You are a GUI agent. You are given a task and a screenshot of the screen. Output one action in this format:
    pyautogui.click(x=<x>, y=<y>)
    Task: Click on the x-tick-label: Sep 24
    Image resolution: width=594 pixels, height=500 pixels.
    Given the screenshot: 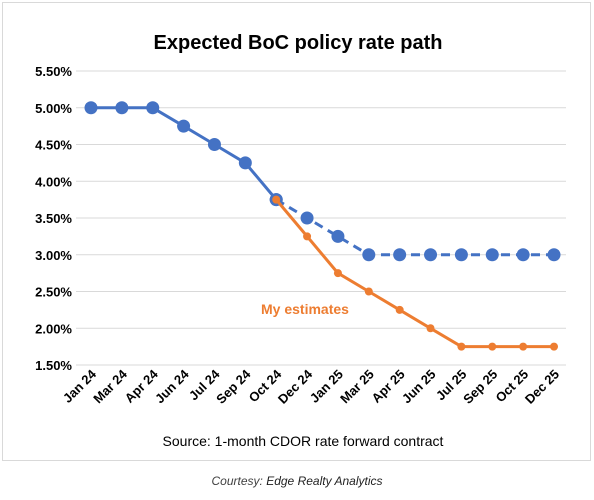 What is the action you would take?
    pyautogui.click(x=233, y=386)
    